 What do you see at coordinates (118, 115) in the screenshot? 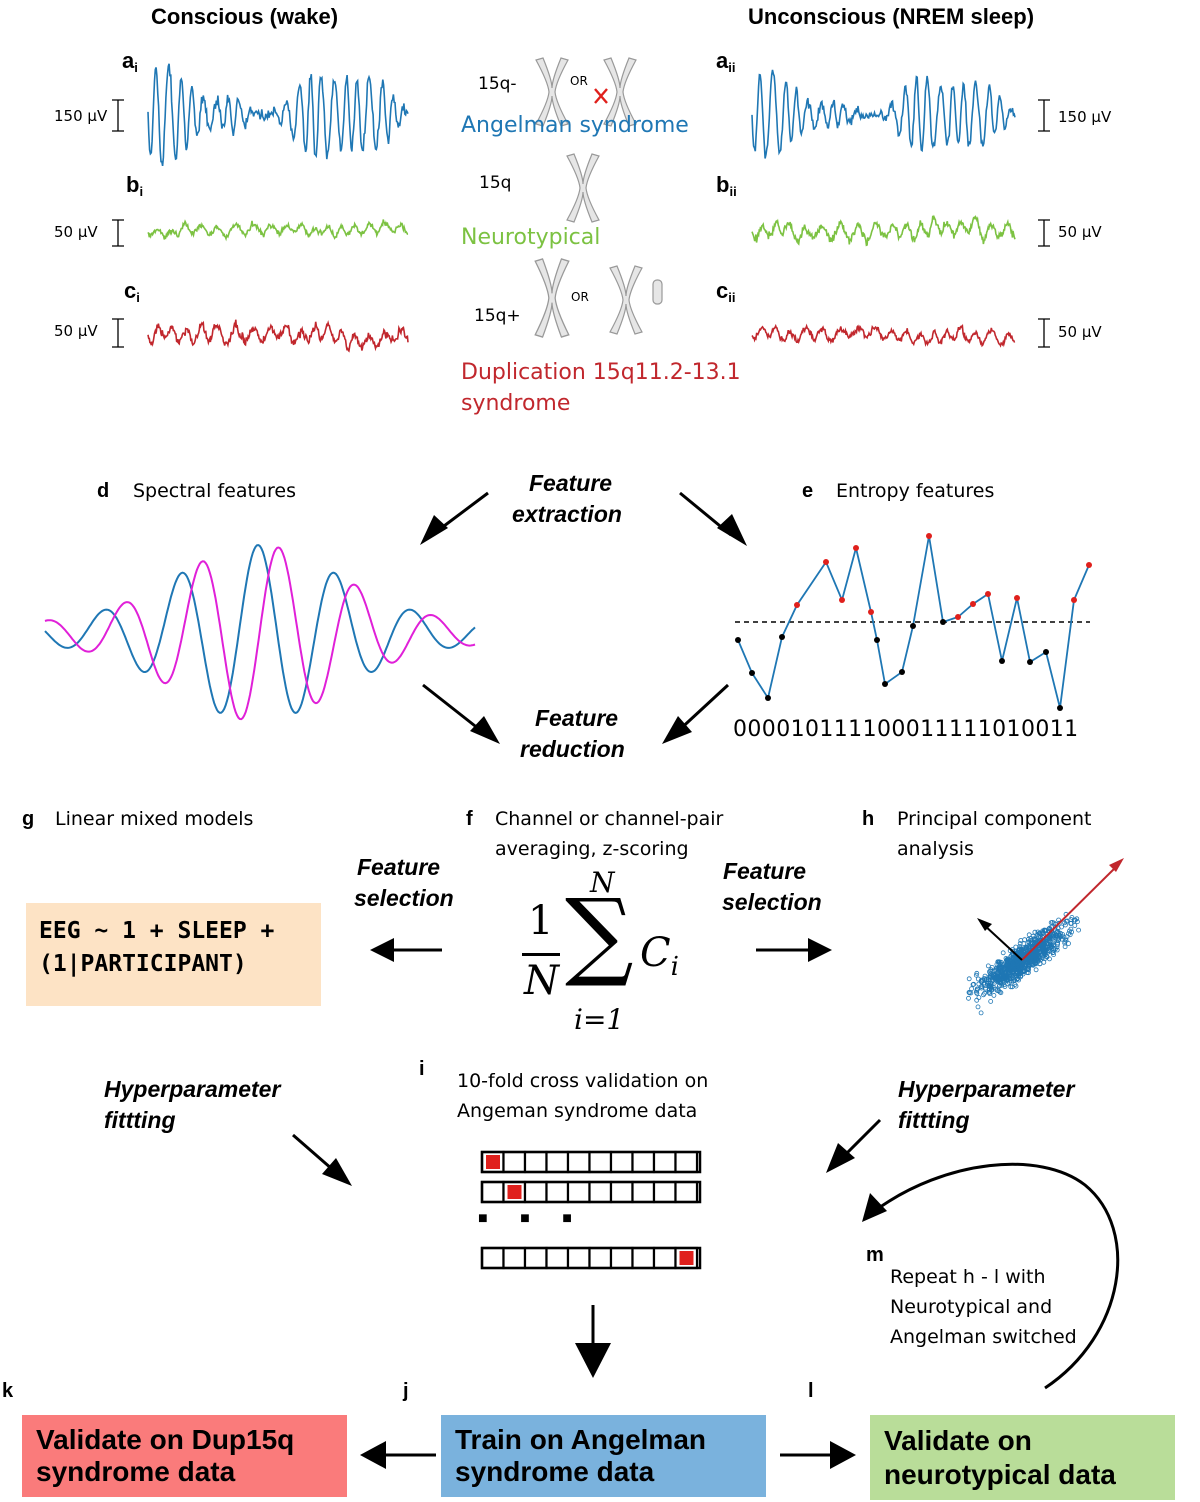
I see `scale-bar-a-i` at bounding box center [118, 115].